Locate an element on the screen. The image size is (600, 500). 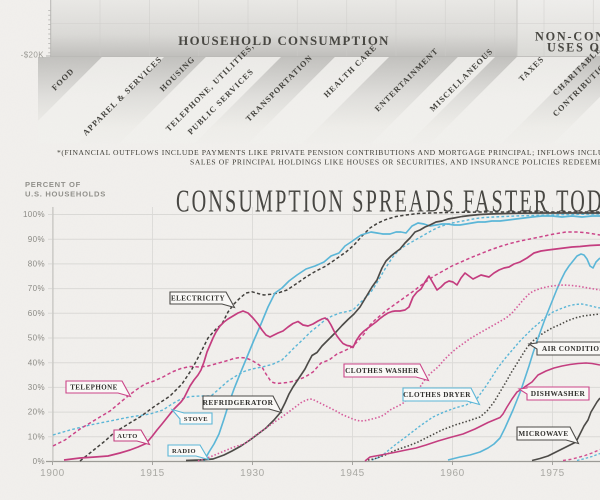
svg-text: AIR CONDITIONING is located at coordinates (571, 349).